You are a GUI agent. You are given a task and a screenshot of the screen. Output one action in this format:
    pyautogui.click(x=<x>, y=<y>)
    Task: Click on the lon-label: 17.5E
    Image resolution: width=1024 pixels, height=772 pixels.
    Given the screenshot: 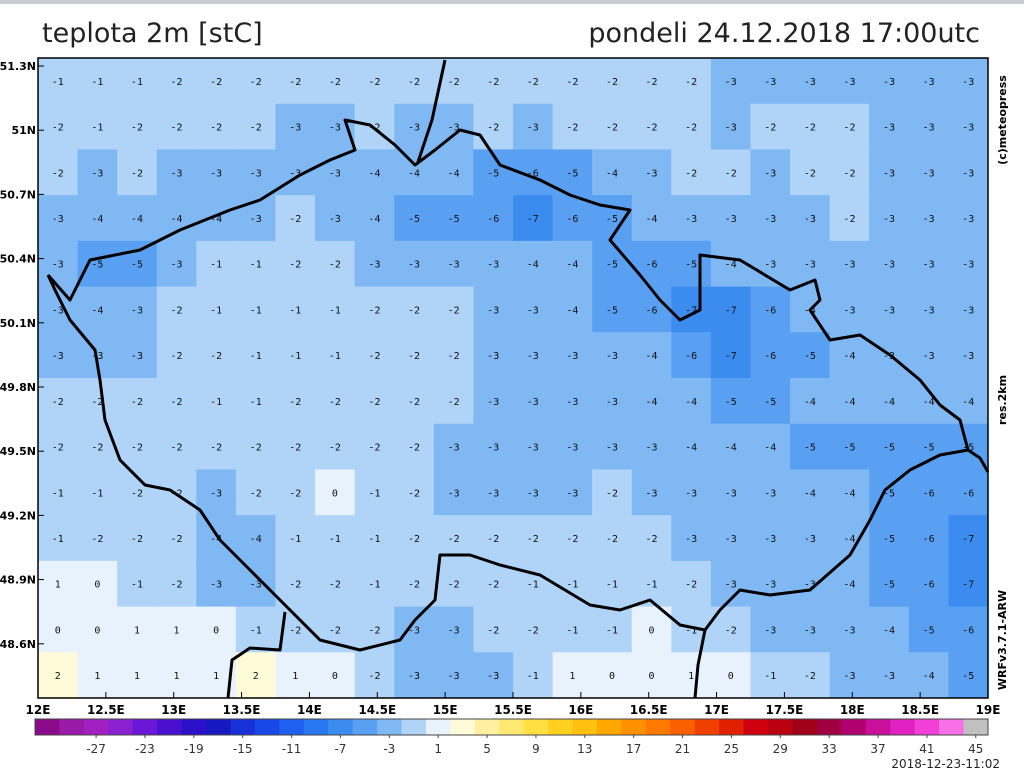 What is the action you would take?
    pyautogui.click(x=785, y=710)
    